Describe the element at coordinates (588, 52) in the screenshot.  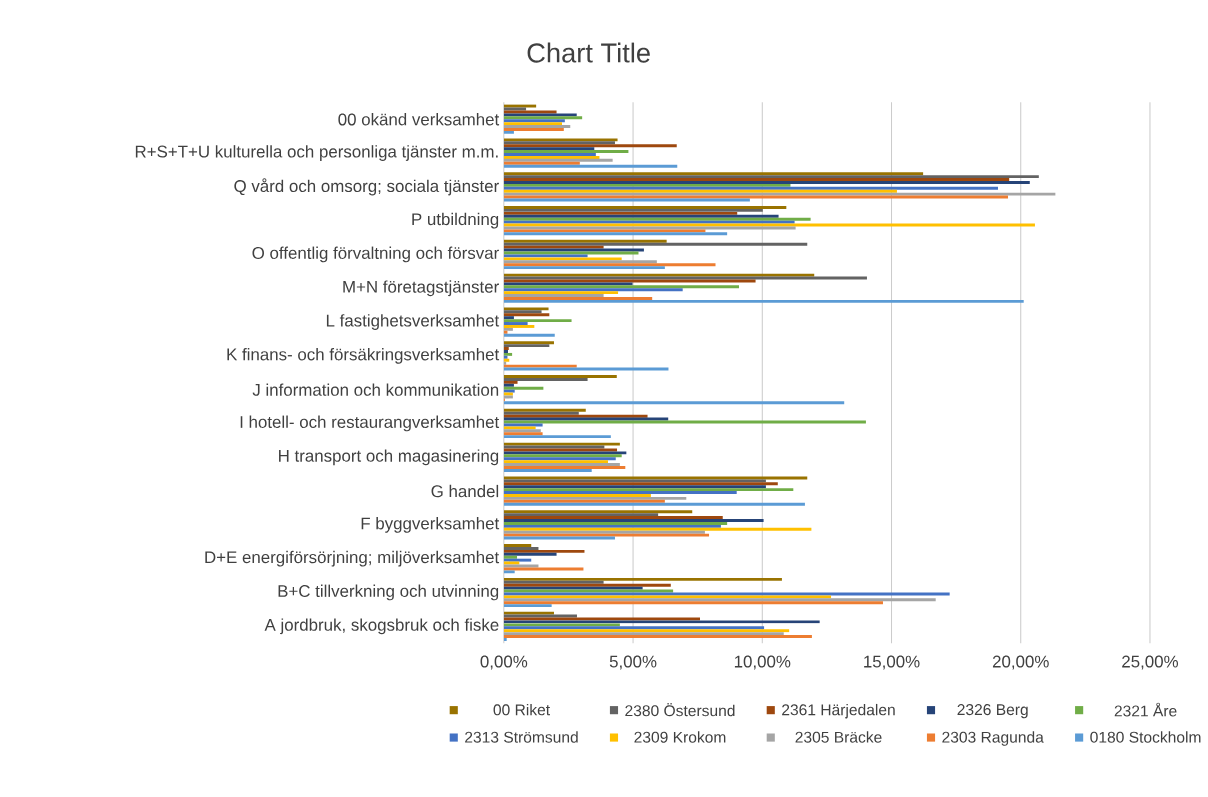
I see `chart-title: Chart Title` at that location.